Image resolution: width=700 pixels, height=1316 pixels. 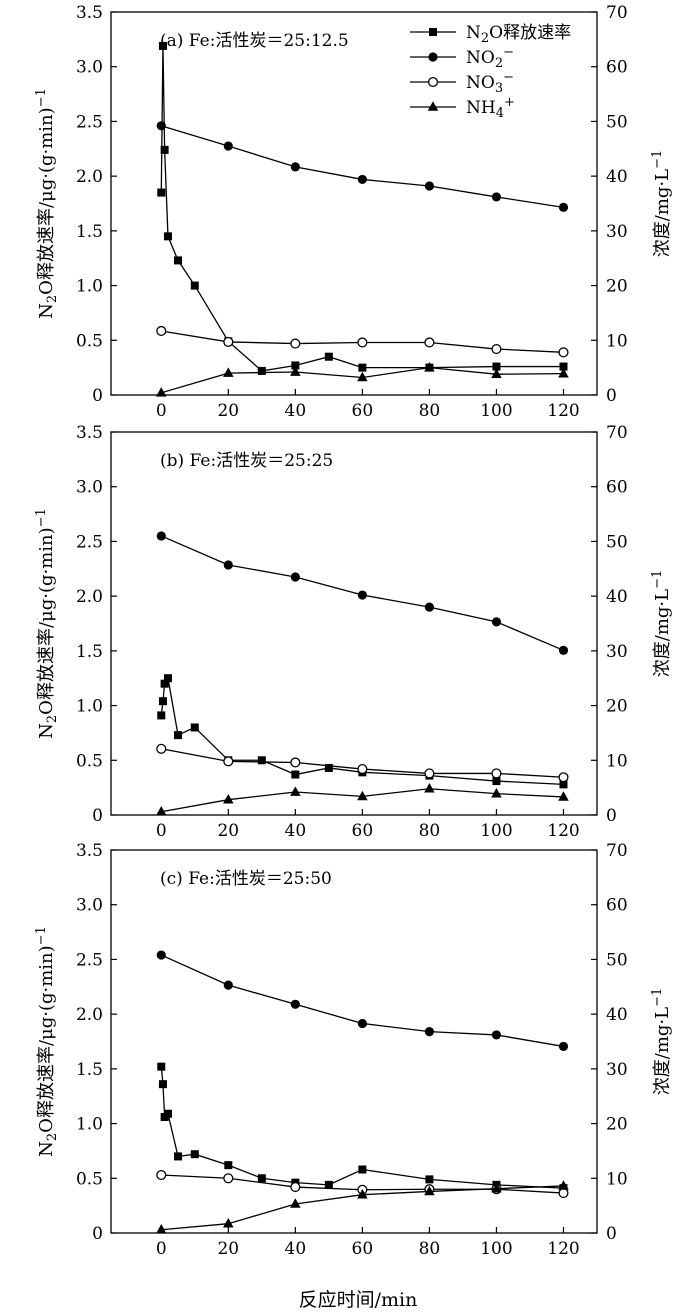 What do you see at coordinates (611, 816) in the screenshot?
I see `y-right-tick-label: 0` at bounding box center [611, 816].